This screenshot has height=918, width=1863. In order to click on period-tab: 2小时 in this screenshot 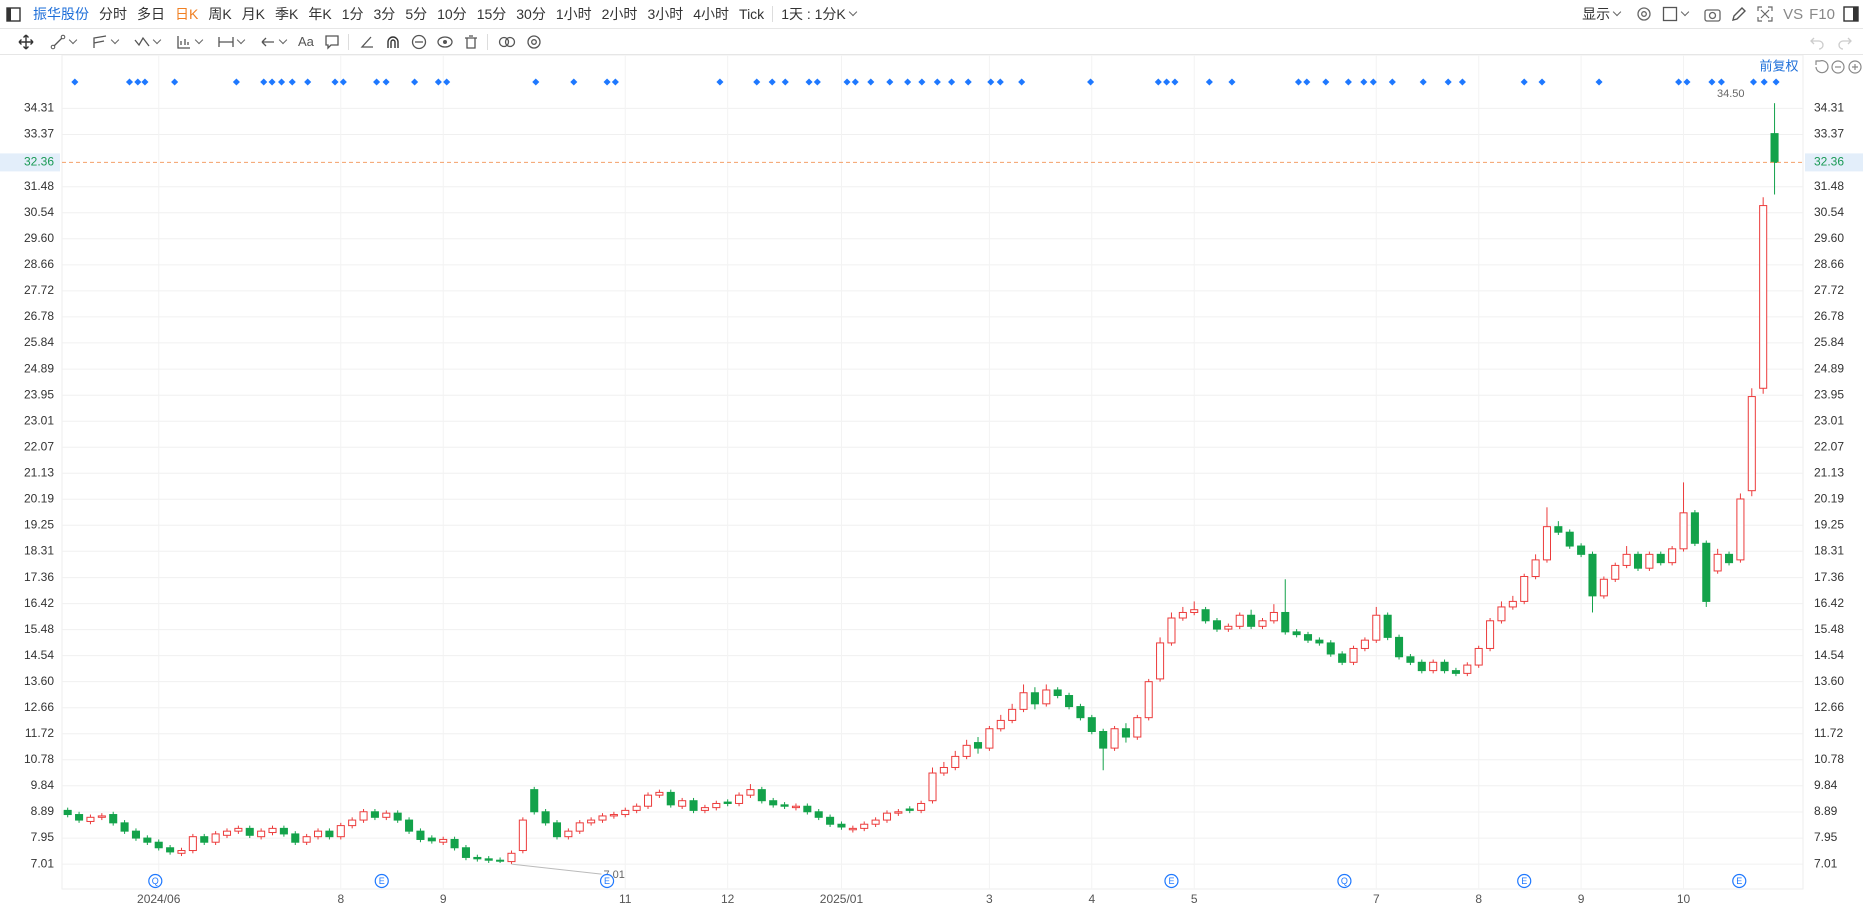, I will do `click(619, 14)`.